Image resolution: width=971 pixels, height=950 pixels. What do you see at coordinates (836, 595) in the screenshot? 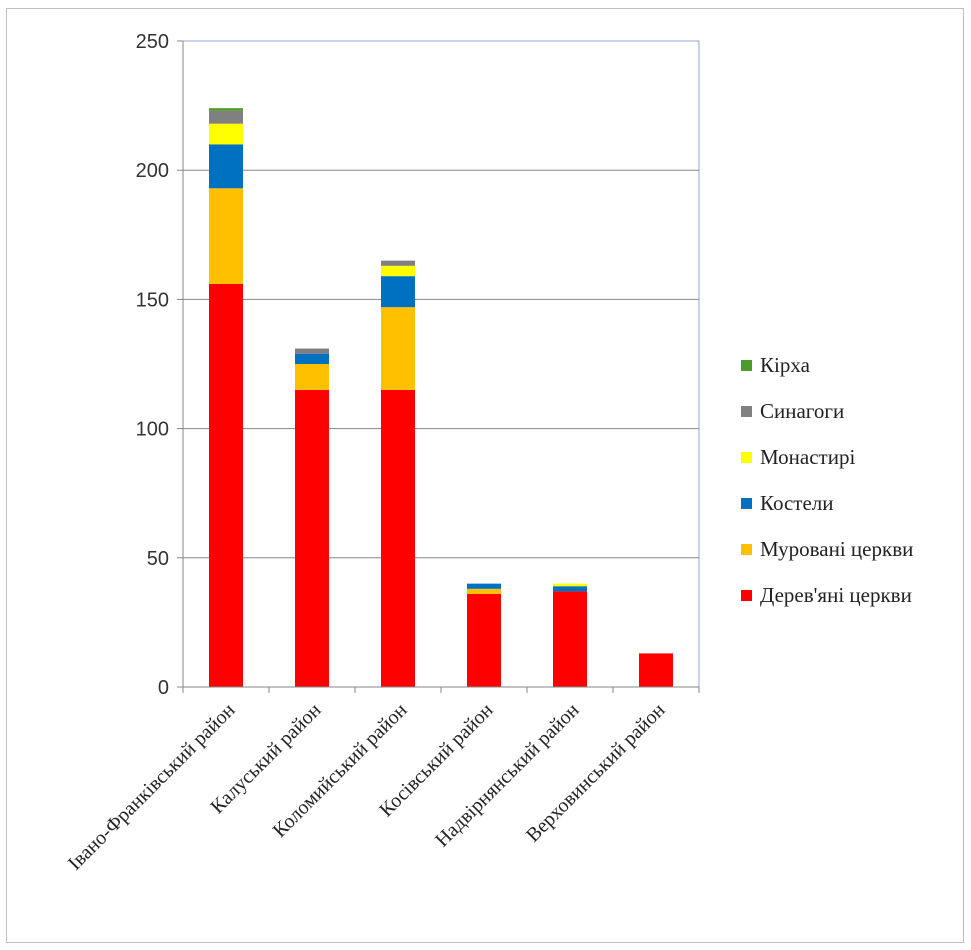
I see `legend-label: Дерев'яні церкви` at bounding box center [836, 595].